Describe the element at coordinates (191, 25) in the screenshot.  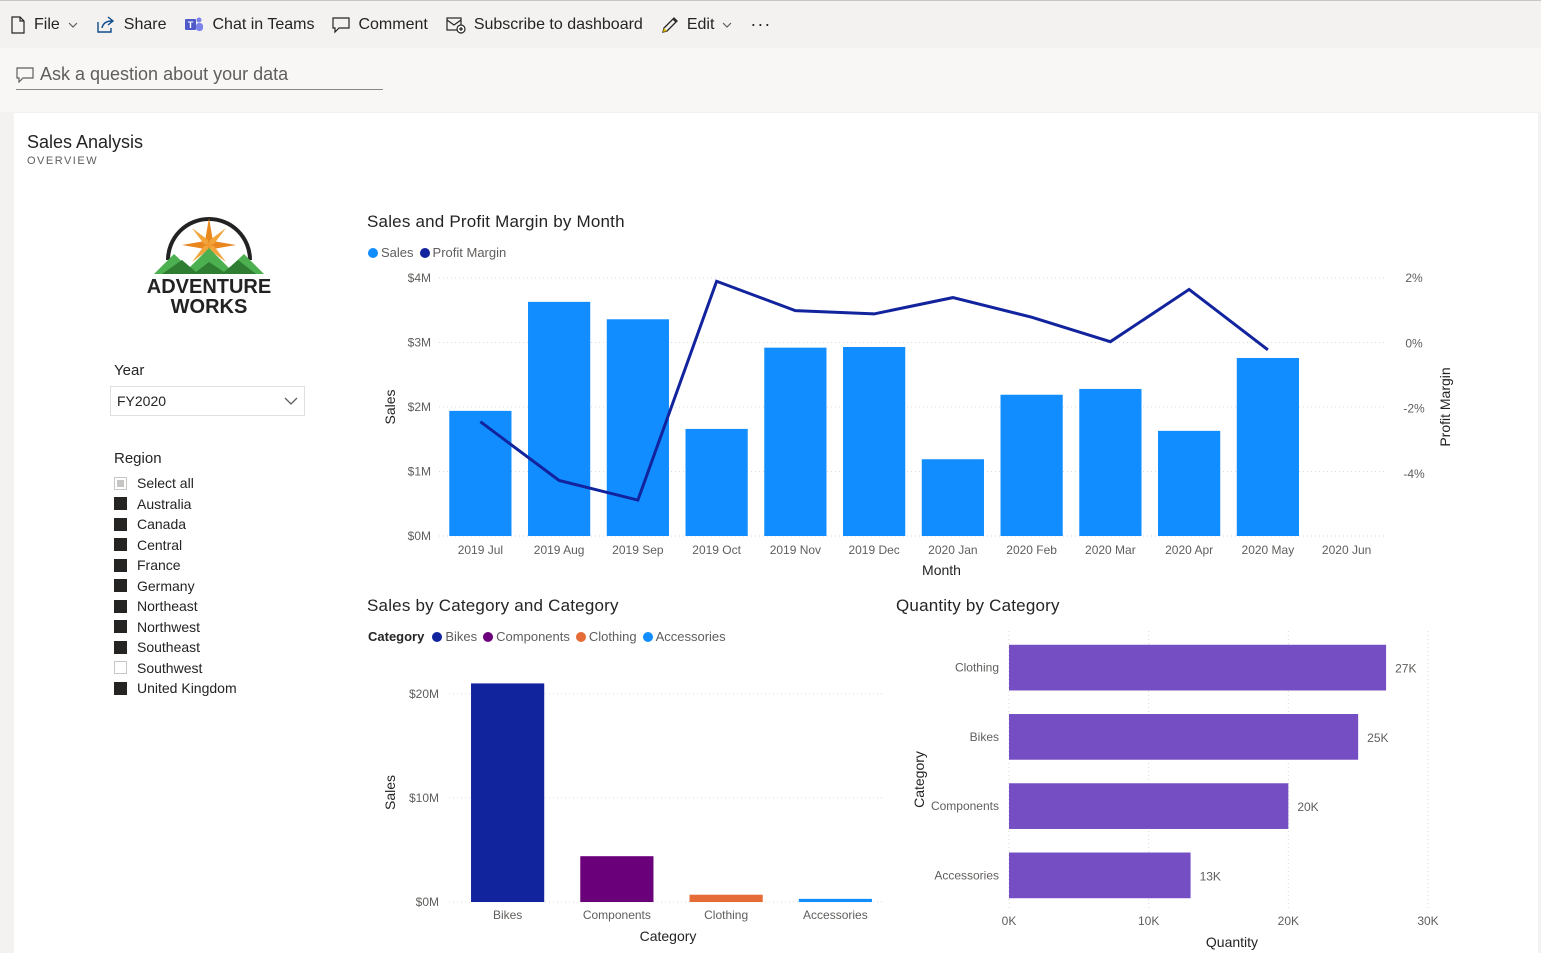
I see `svg-text: T` at that location.